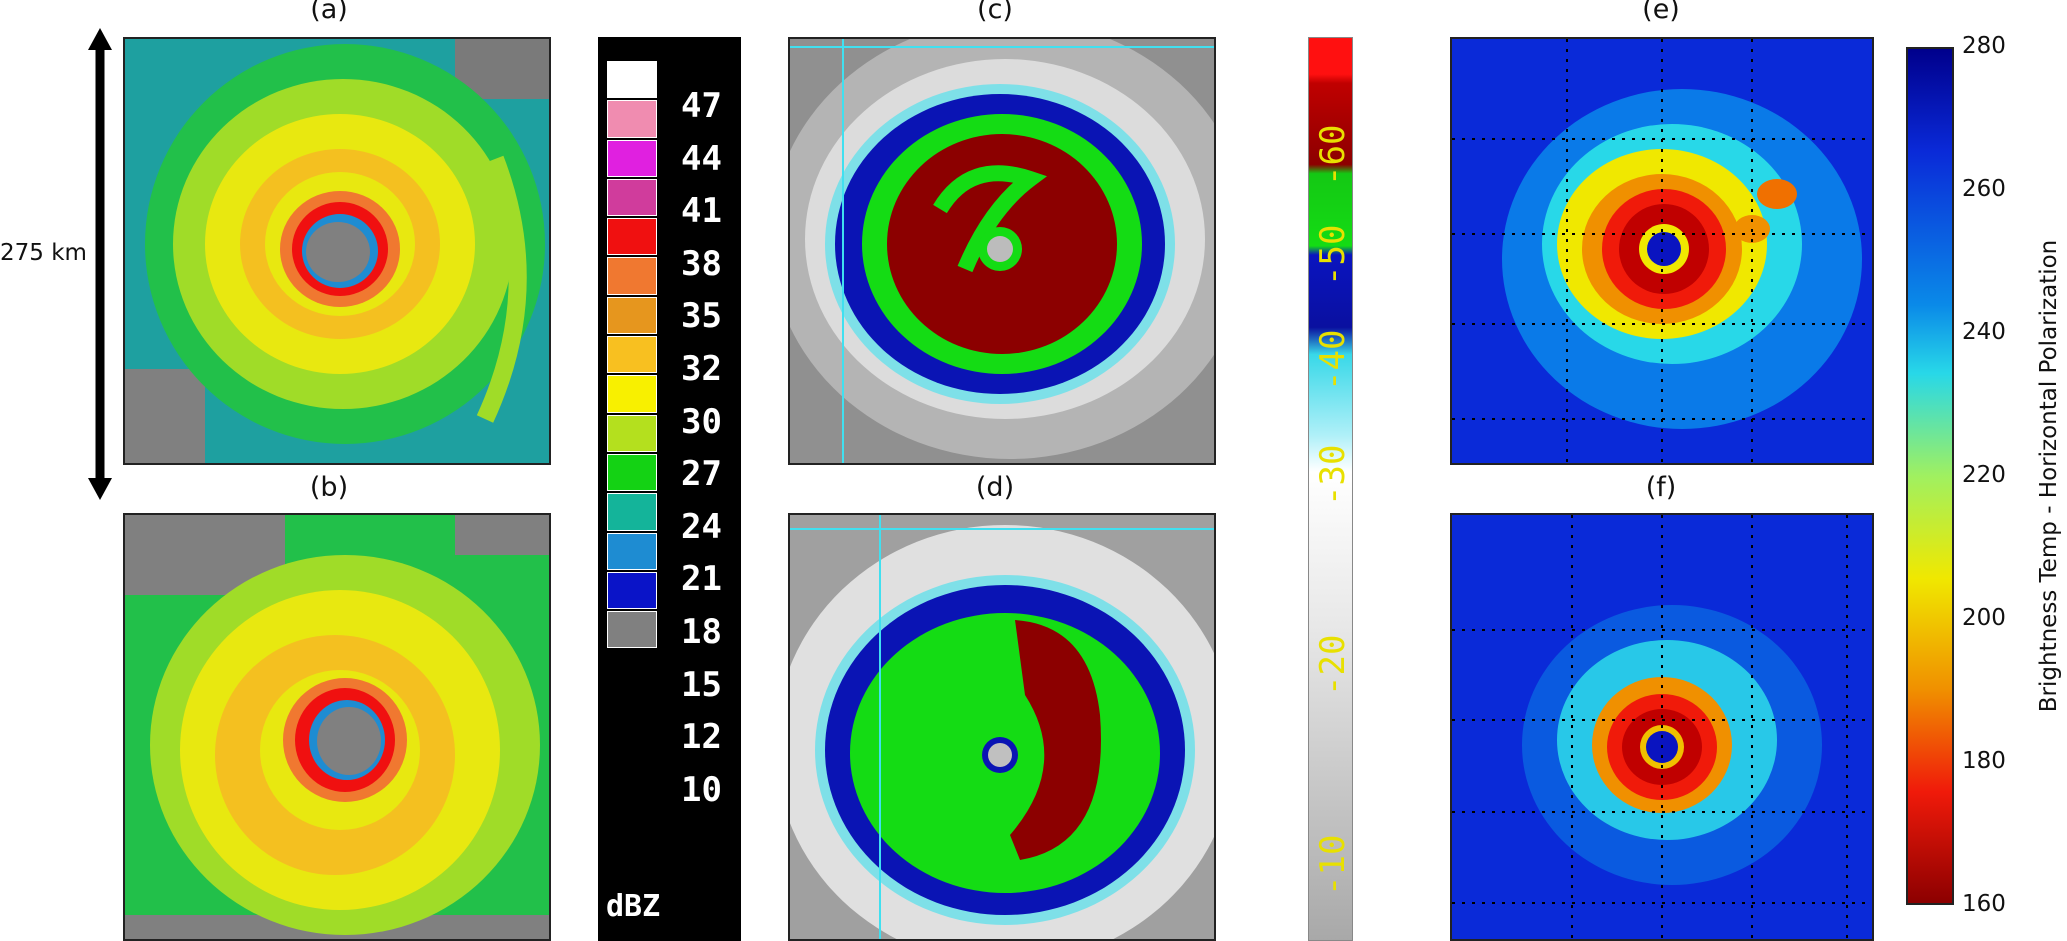 The width and height of the screenshot is (2067, 941). I want to click on ir-temp-label: -10, so click(1333, 865).